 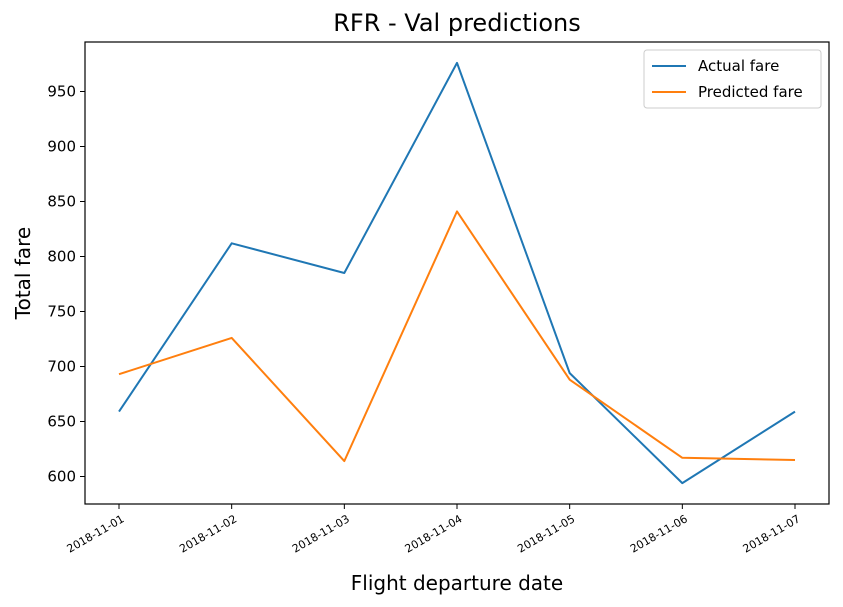 What do you see at coordinates (659, 533) in the screenshot?
I see `x-tick-label: 2018-11-06` at bounding box center [659, 533].